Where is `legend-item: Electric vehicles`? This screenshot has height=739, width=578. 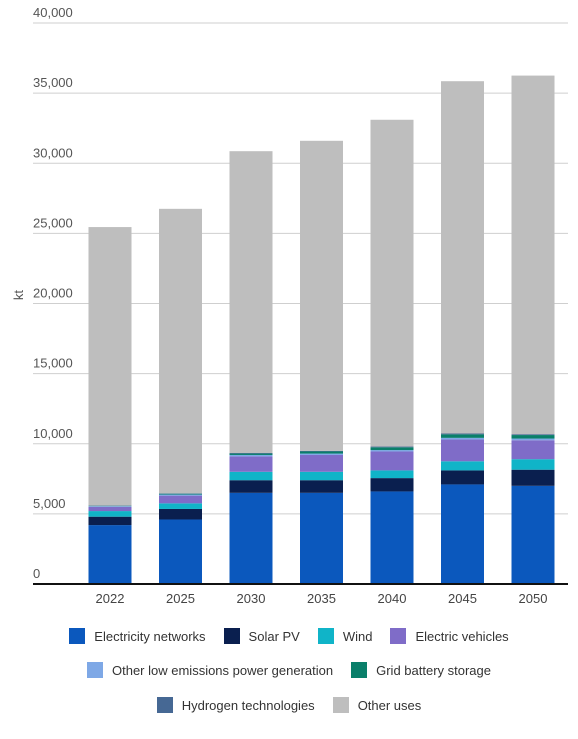 legend-item: Electric vehicles is located at coordinates (449, 636).